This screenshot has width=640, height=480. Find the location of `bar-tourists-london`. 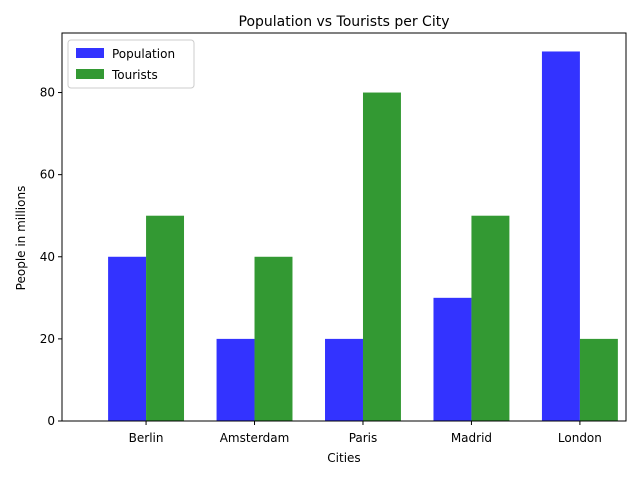

bar-tourists-london is located at coordinates (598, 379).